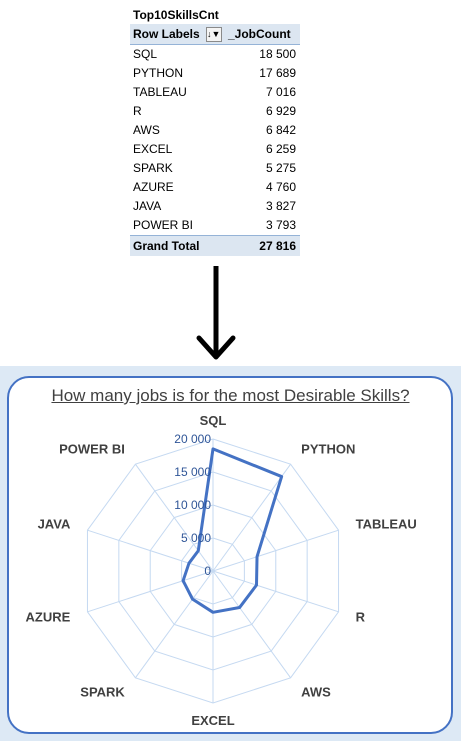 The width and height of the screenshot is (461, 741). What do you see at coordinates (280, 168) in the screenshot?
I see `pivot-row-value: 5 275` at bounding box center [280, 168].